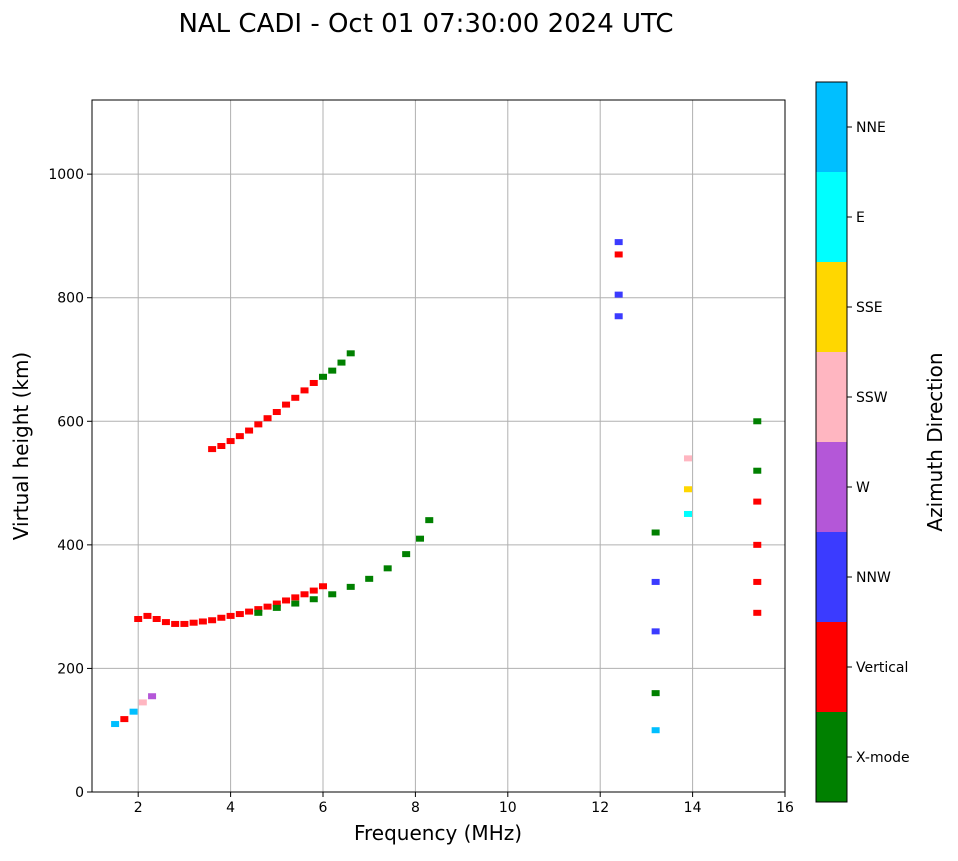  Describe the element at coordinates (600, 808) in the screenshot. I see `x-tick-label: 12` at that location.